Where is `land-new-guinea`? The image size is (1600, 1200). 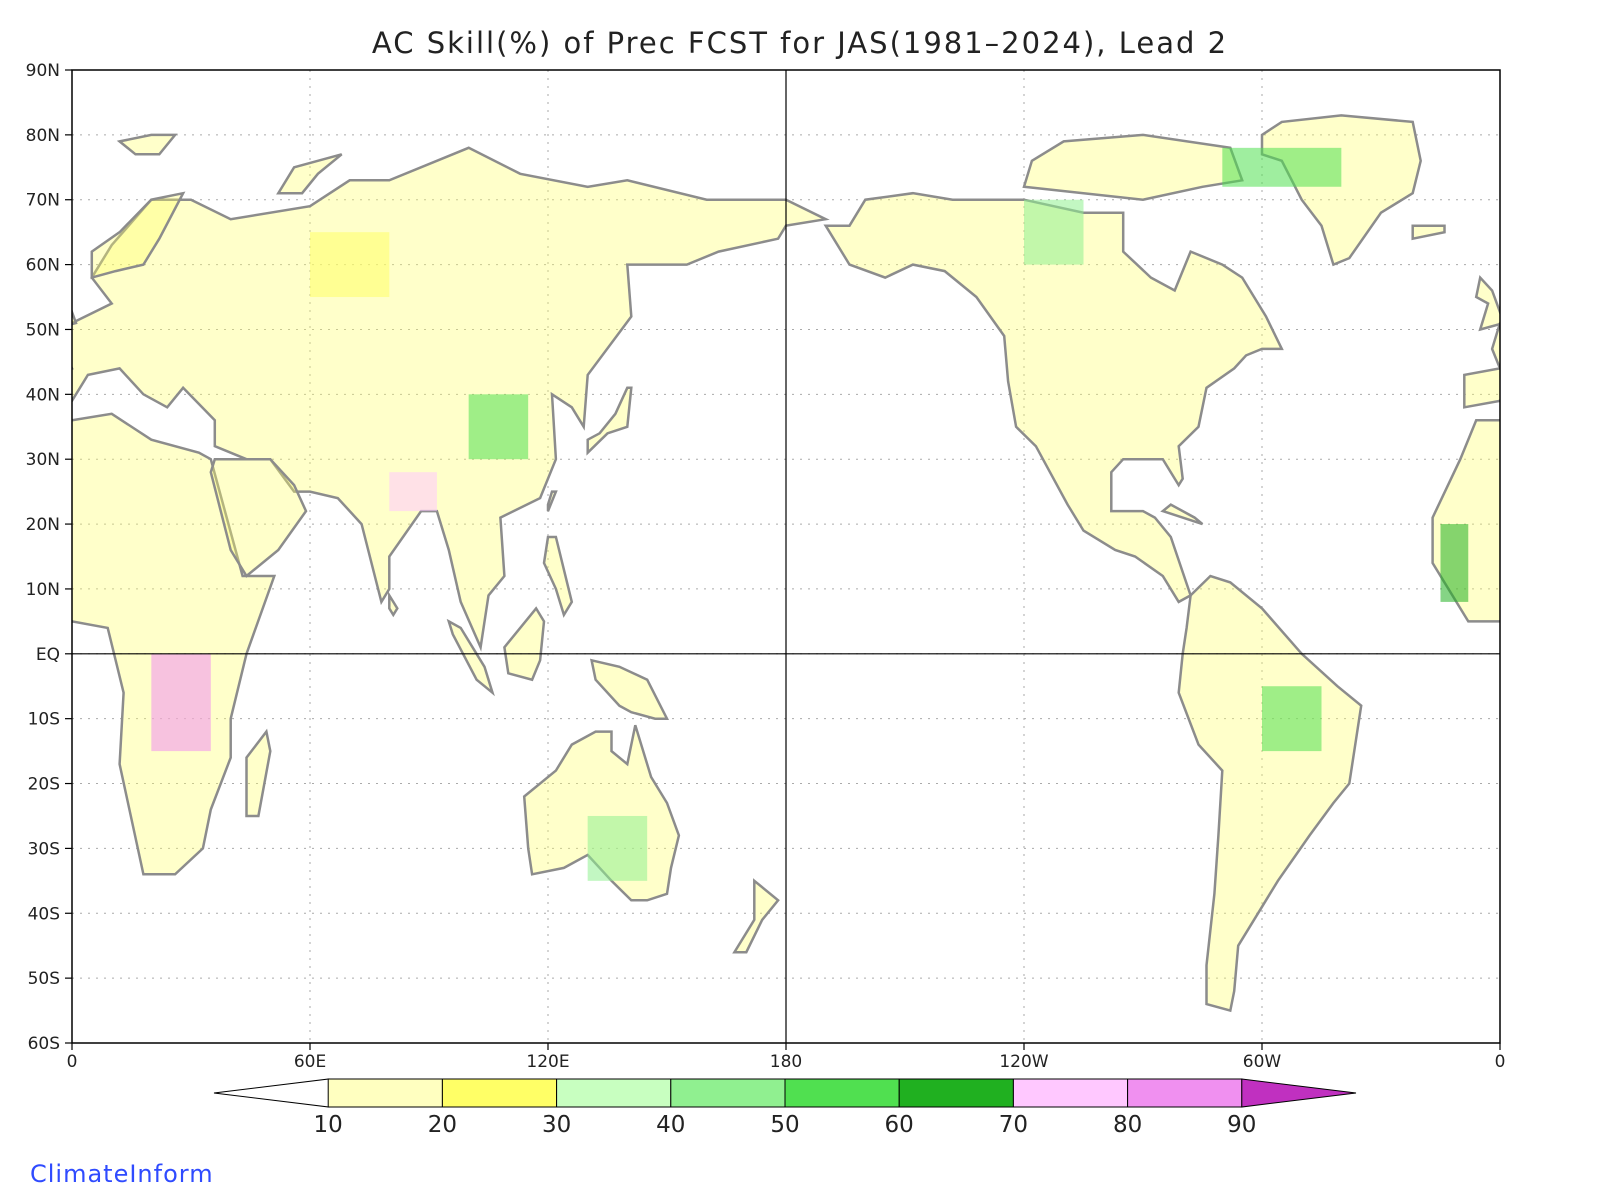
land-new-guinea is located at coordinates (629, 689).